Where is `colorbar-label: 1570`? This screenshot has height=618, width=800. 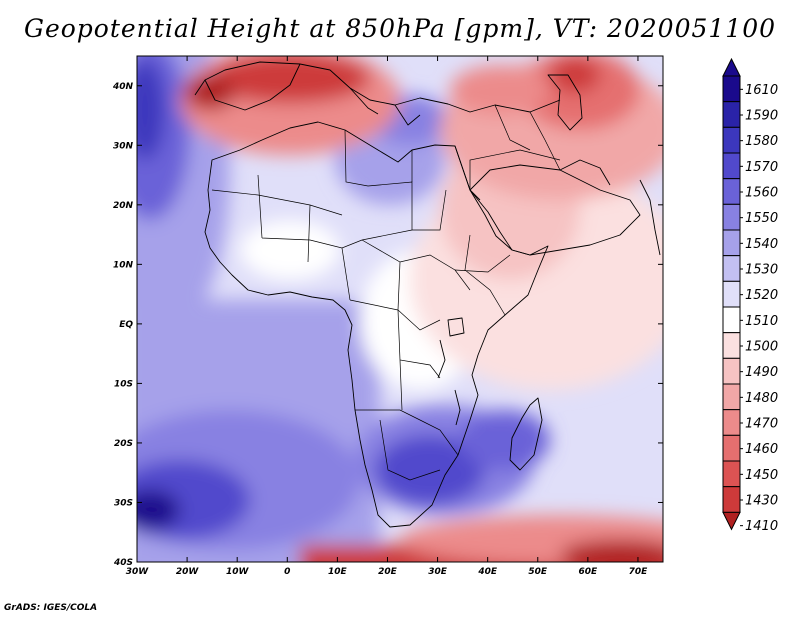
colorbar-label: 1570 is located at coordinates (761, 167).